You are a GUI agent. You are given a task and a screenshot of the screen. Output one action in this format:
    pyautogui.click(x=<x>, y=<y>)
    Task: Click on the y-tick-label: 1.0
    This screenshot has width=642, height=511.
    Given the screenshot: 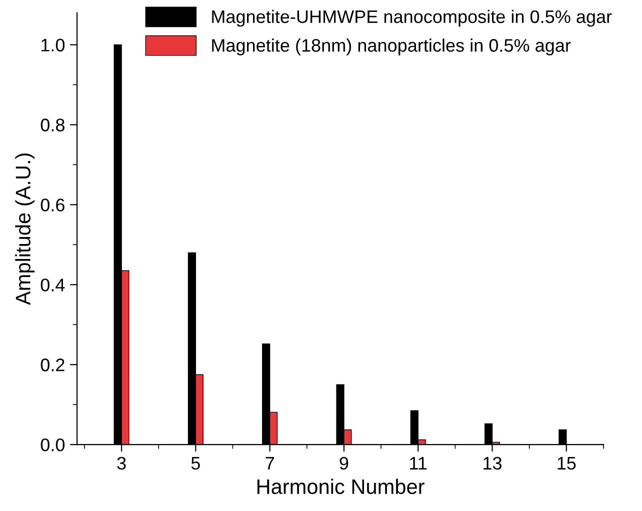 What is the action you would take?
    pyautogui.click(x=53, y=45)
    